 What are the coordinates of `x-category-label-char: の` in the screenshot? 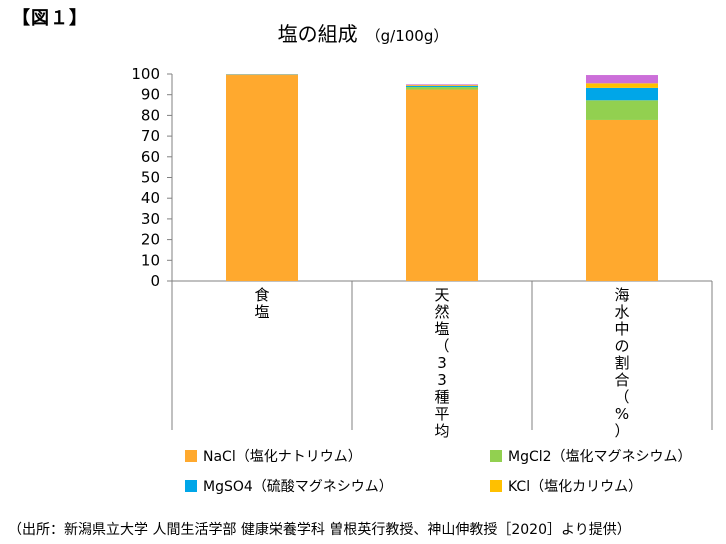 It's located at (621, 346).